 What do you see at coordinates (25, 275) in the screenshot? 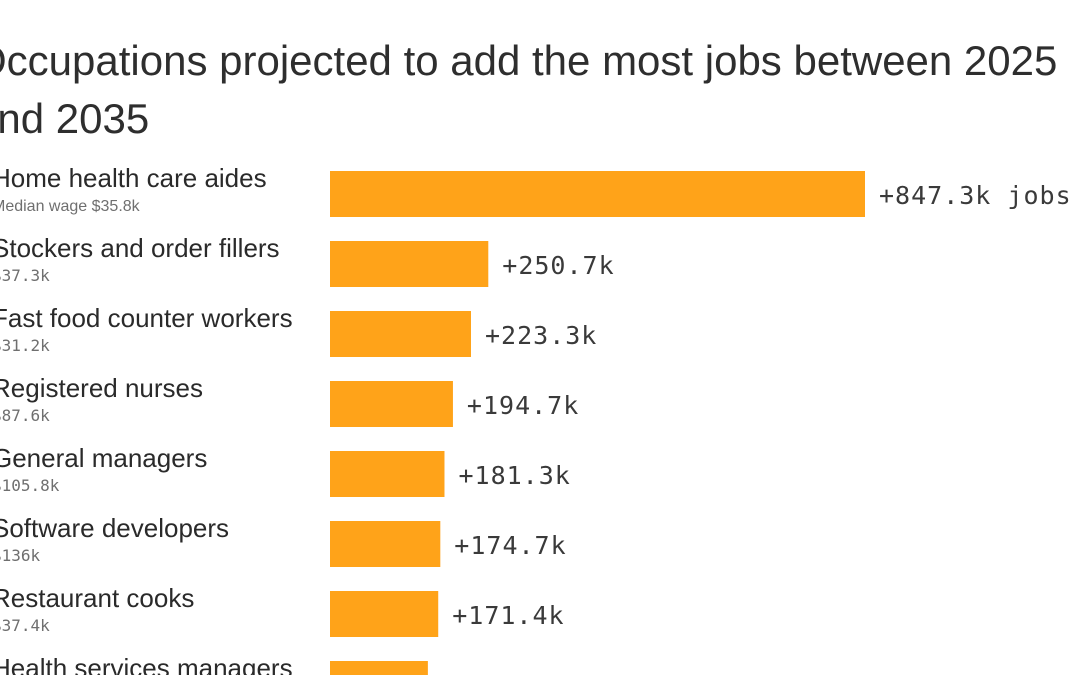
I see `wage-label-1: $37.3k` at bounding box center [25, 275].